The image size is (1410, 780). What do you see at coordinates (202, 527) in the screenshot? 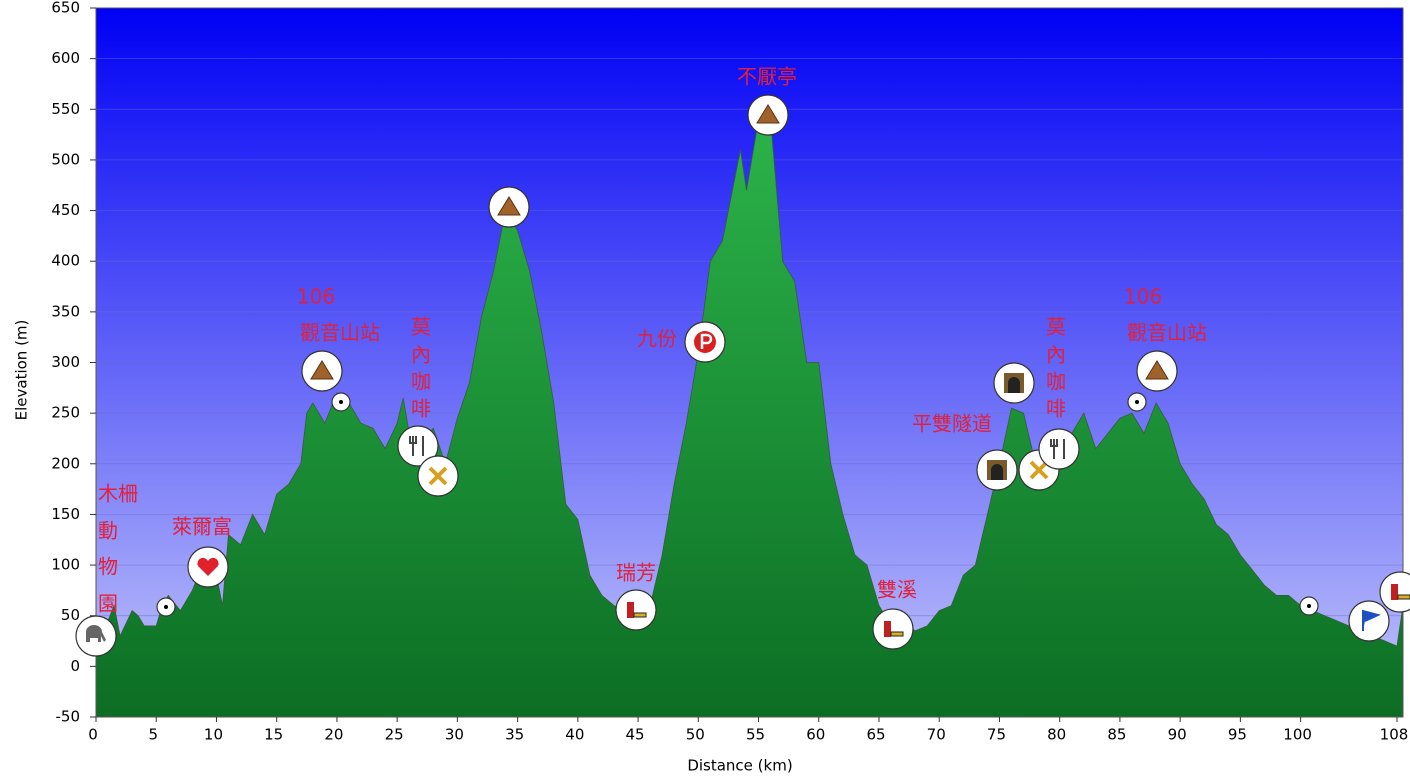
I see `annotation: 萊爾富` at bounding box center [202, 527].